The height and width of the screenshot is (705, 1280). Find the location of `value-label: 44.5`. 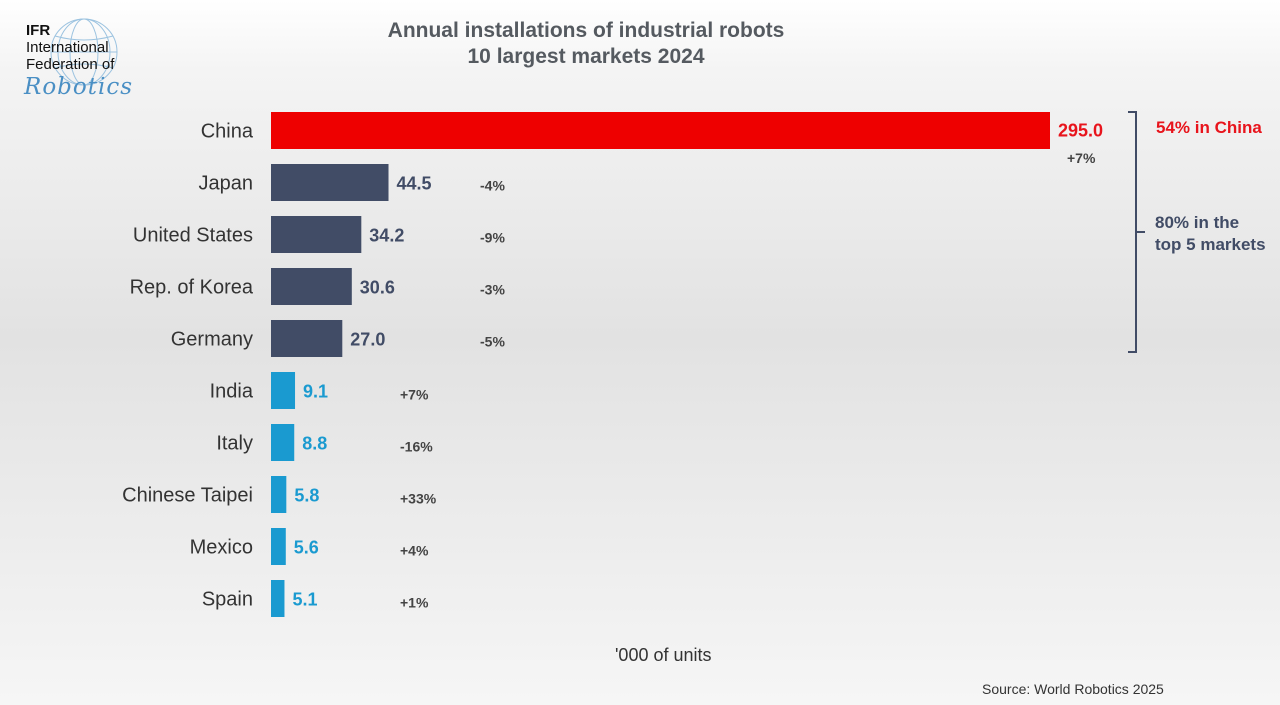

value-label: 44.5 is located at coordinates (414, 184).